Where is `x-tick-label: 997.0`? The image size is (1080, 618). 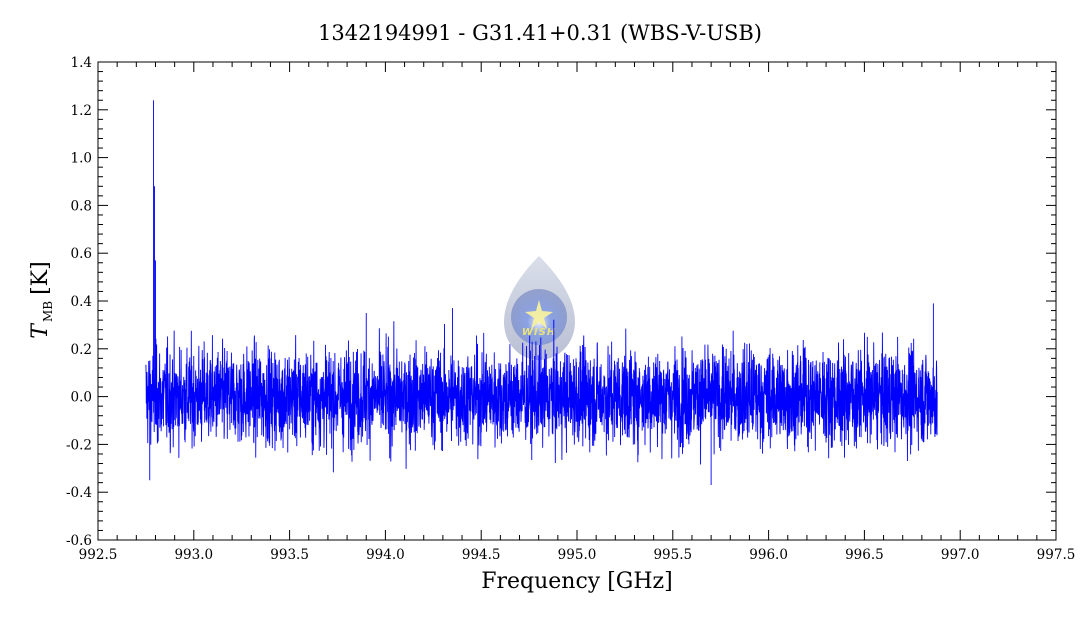
x-tick-label: 997.0 is located at coordinates (960, 555).